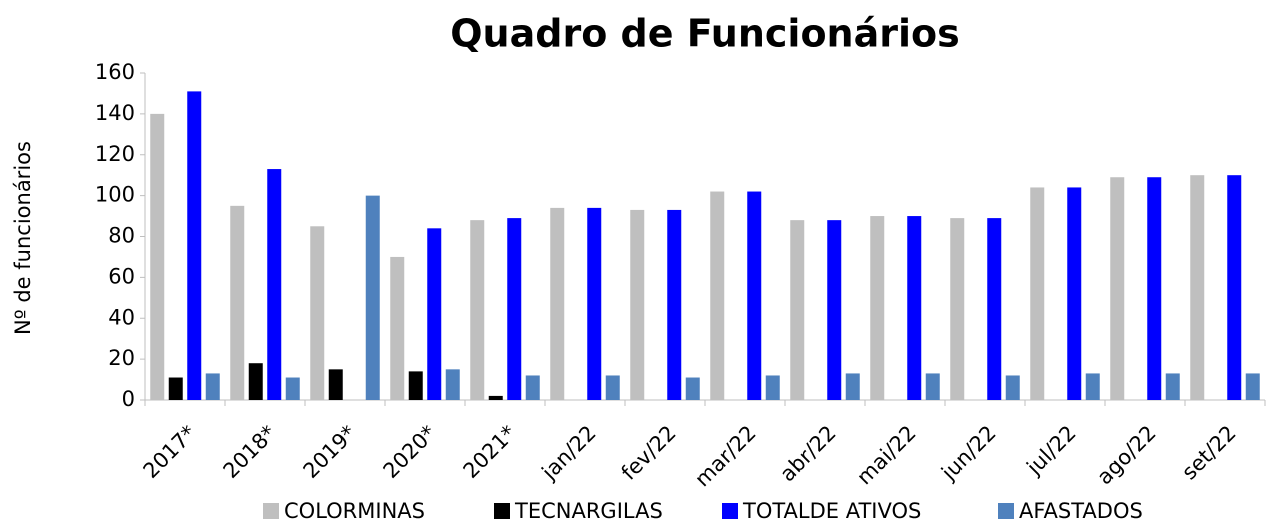  I want to click on chart-title: Quadro de Funcionários, so click(705, 34).